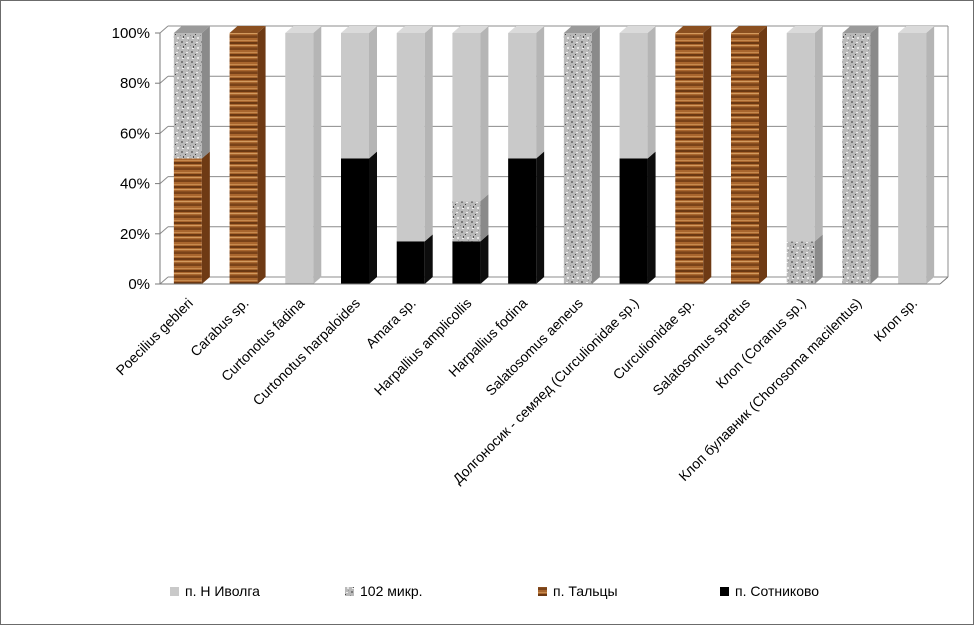  Describe the element at coordinates (139, 284) in the screenshot. I see `y-tick-label: 0%` at that location.